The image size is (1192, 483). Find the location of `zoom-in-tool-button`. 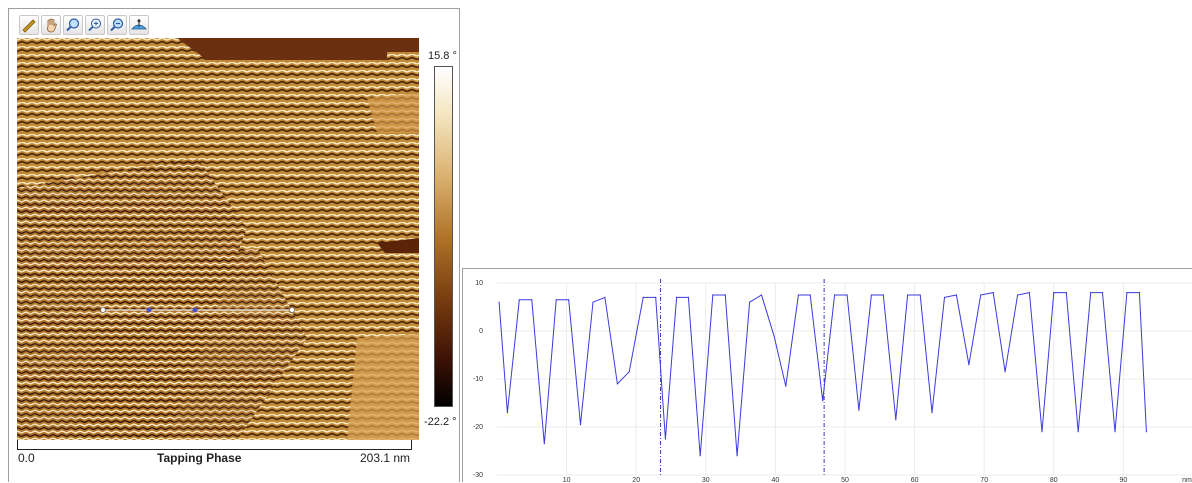

zoom-in-tool-button is located at coordinates (95, 25).